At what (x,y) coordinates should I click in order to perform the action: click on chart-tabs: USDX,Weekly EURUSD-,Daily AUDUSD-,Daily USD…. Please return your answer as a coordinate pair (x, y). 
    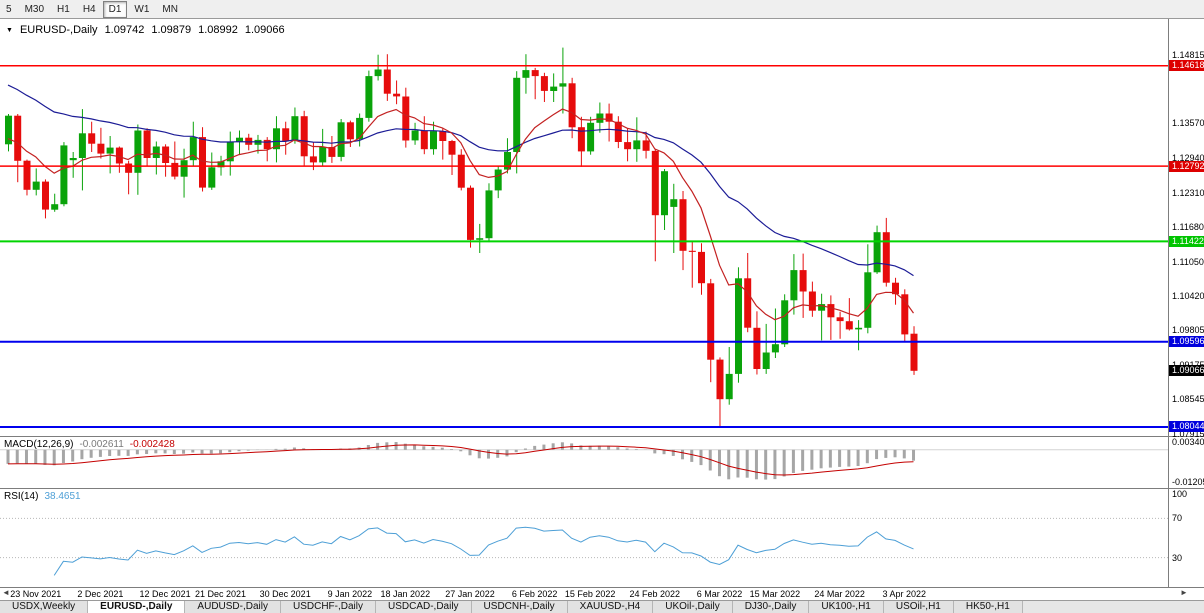
    Looking at the image, I should click on (602, 606).